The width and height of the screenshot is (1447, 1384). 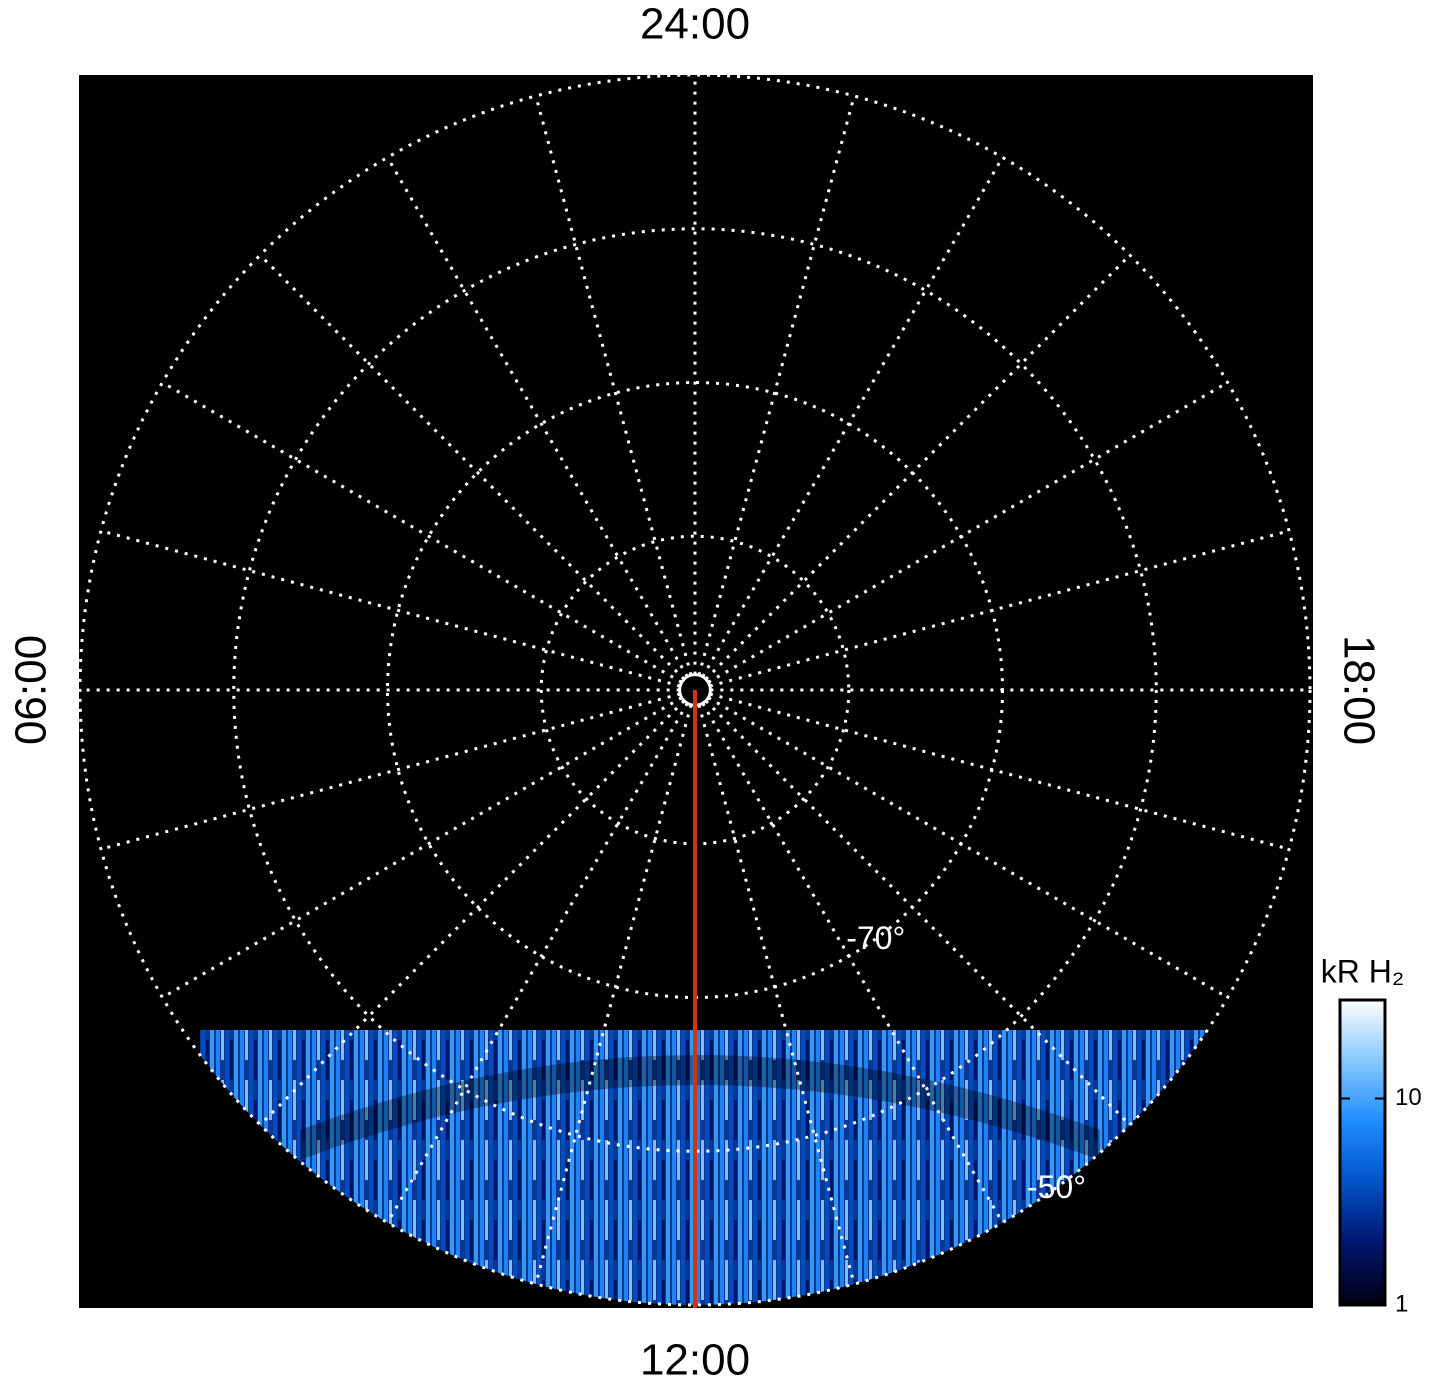 I want to click on colorbar: kR H₂ 1 10, so click(x=1371, y=1135).